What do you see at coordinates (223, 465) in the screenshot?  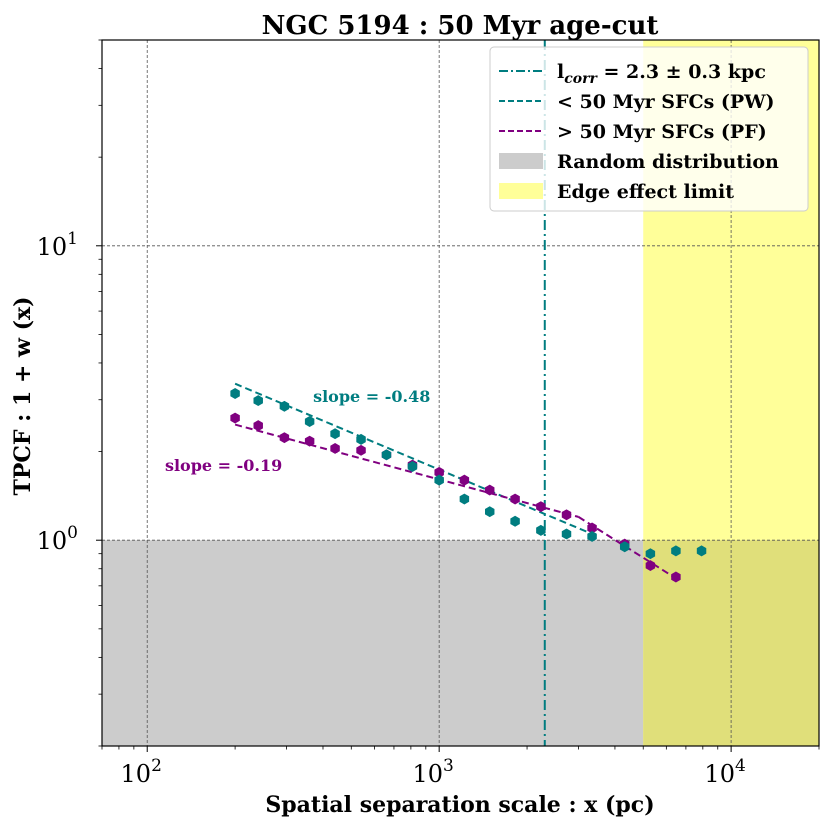 I see `old-slope-label: slope = -0.19` at bounding box center [223, 465].